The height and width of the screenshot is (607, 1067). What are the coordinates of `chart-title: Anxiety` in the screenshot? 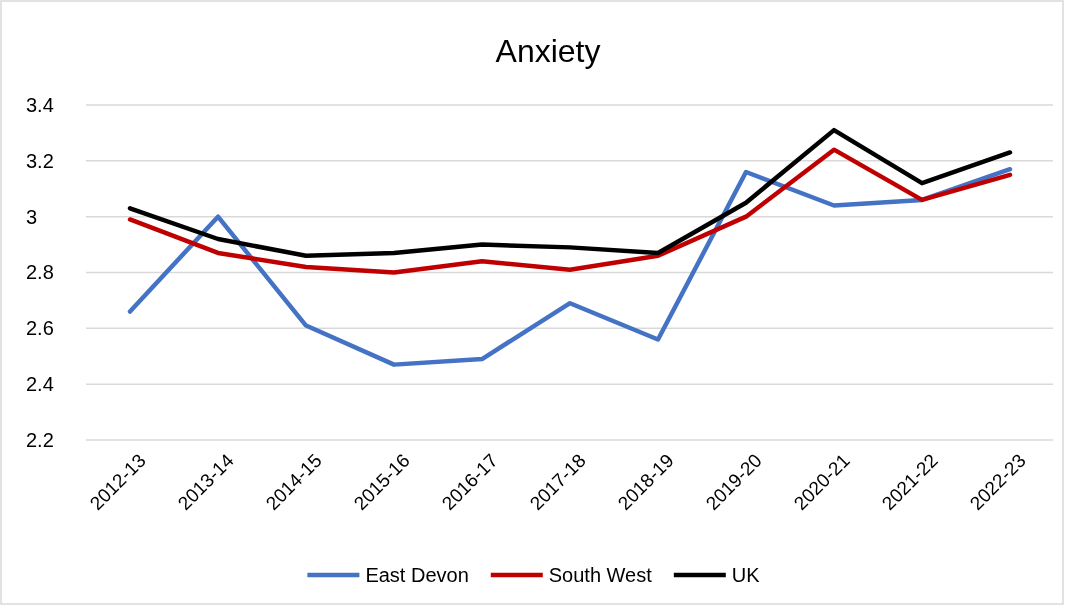 It's located at (548, 51).